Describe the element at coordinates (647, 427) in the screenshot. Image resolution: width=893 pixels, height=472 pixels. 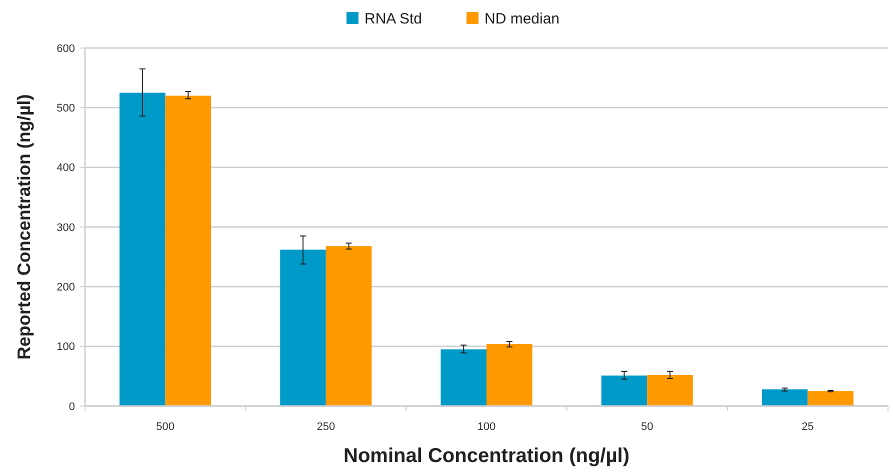
I see `x-tick-label: 50` at that location.